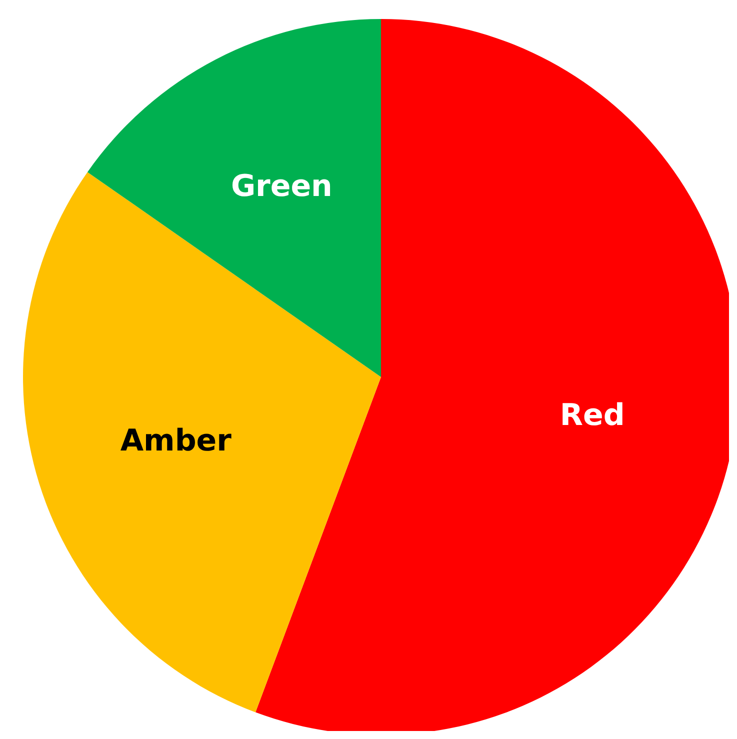  Describe the element at coordinates (176, 440) in the screenshot. I see `slice-label: Amber` at that location.